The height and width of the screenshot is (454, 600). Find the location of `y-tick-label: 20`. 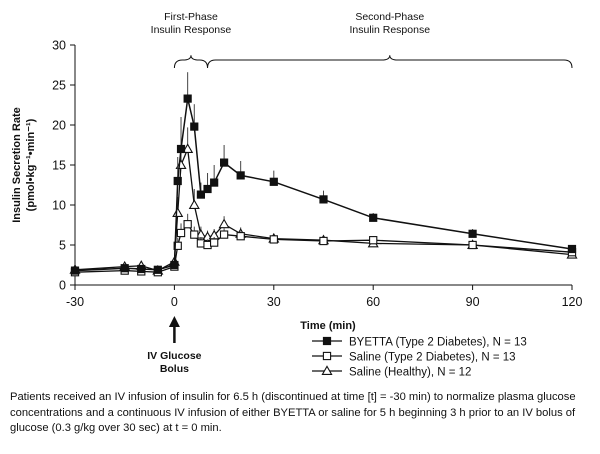

y-tick-label: 20 is located at coordinates (59, 126).